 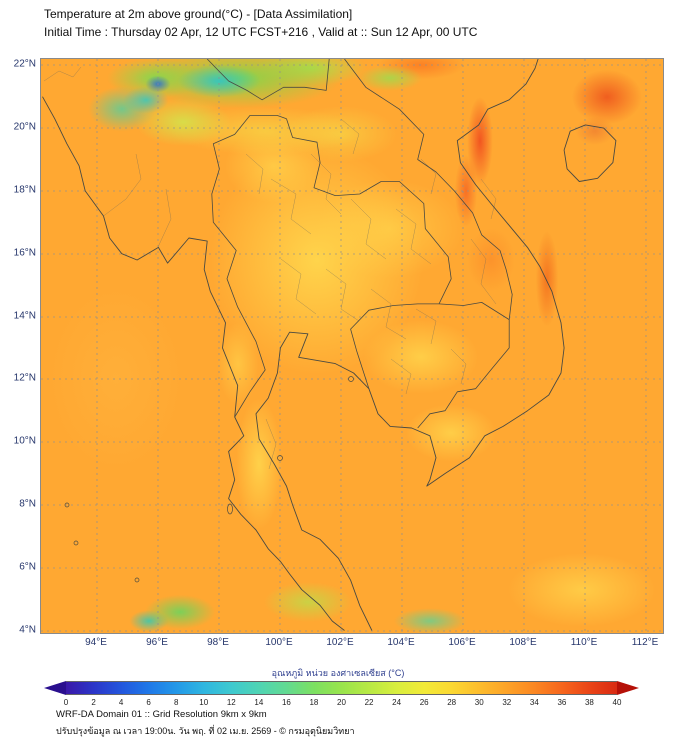 I want to click on colorbar-tick-label: 2, so click(x=93, y=702).